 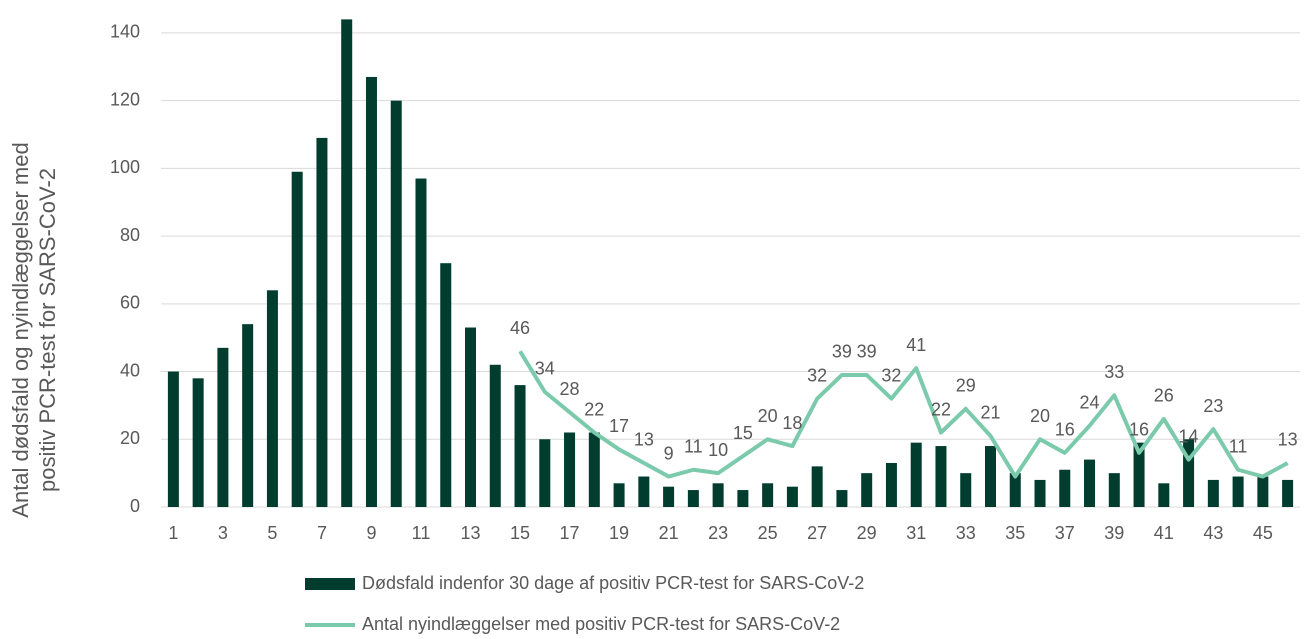 What do you see at coordinates (545, 369) in the screenshot?
I see `data-label: 34` at bounding box center [545, 369].